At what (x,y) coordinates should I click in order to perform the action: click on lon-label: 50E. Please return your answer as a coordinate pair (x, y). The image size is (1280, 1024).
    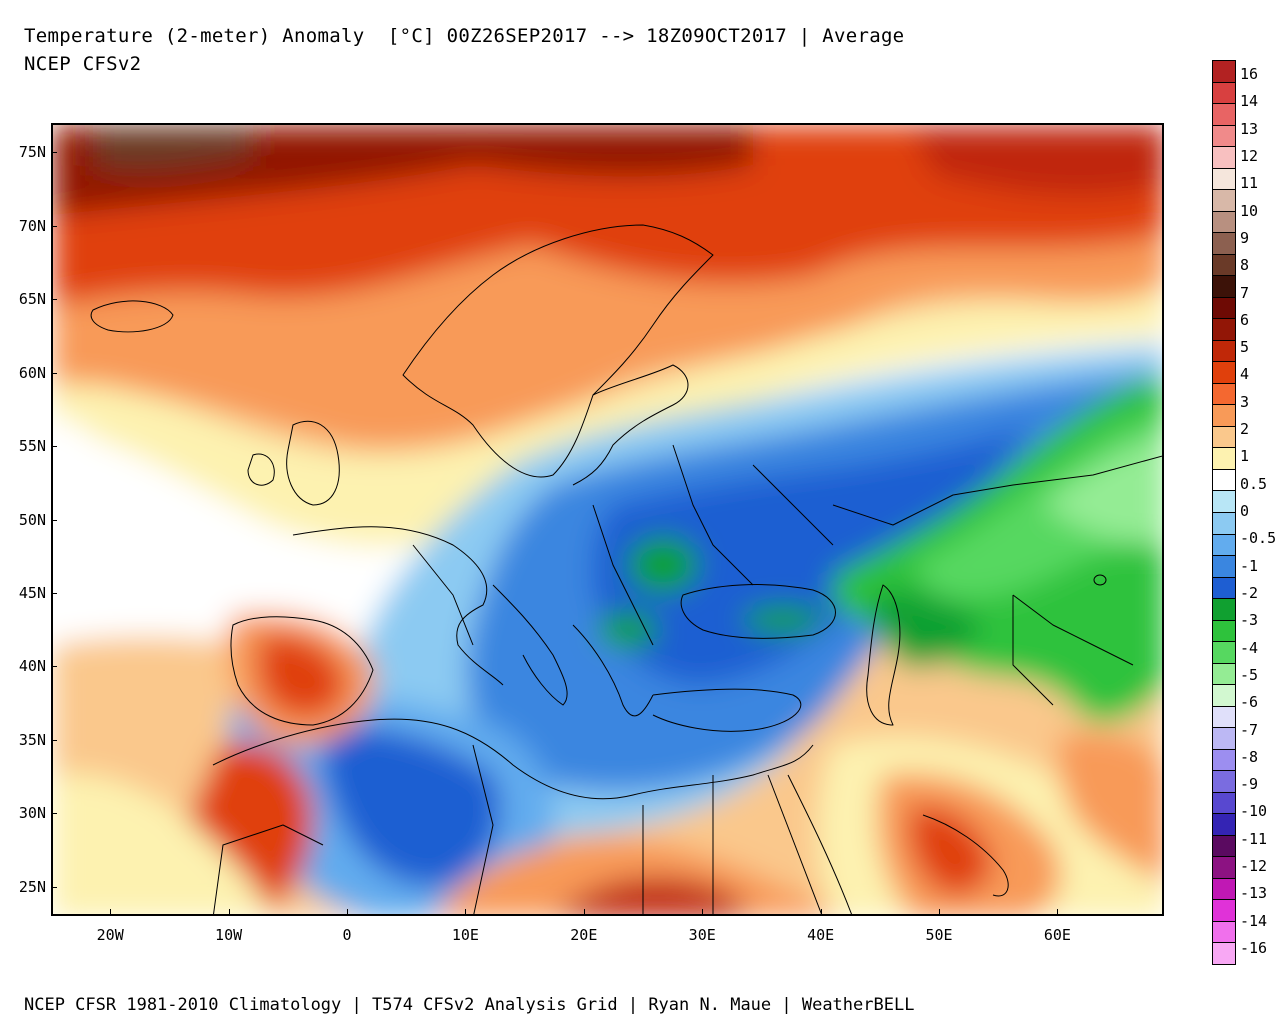
    Looking at the image, I should click on (939, 935).